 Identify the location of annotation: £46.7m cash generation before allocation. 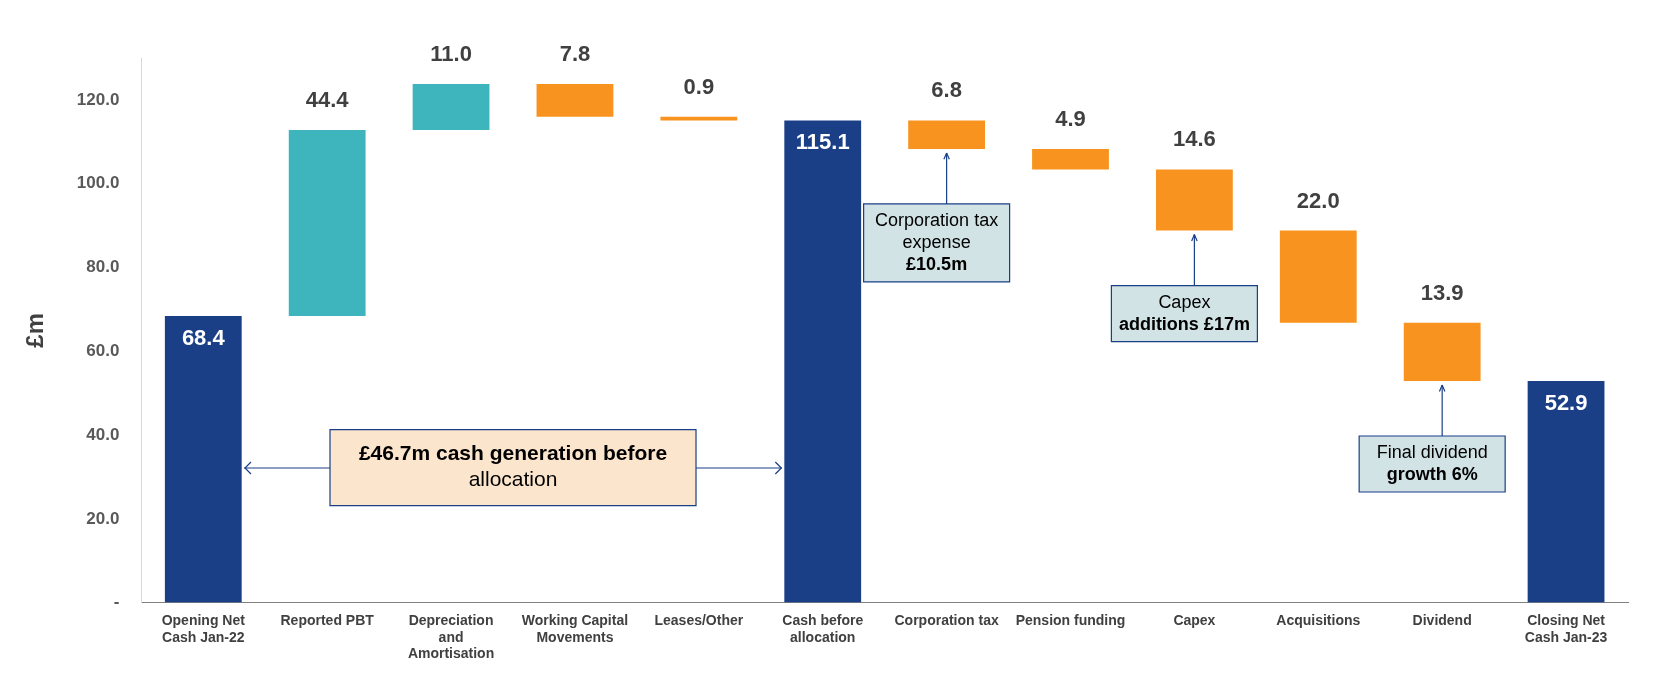
(513, 466).